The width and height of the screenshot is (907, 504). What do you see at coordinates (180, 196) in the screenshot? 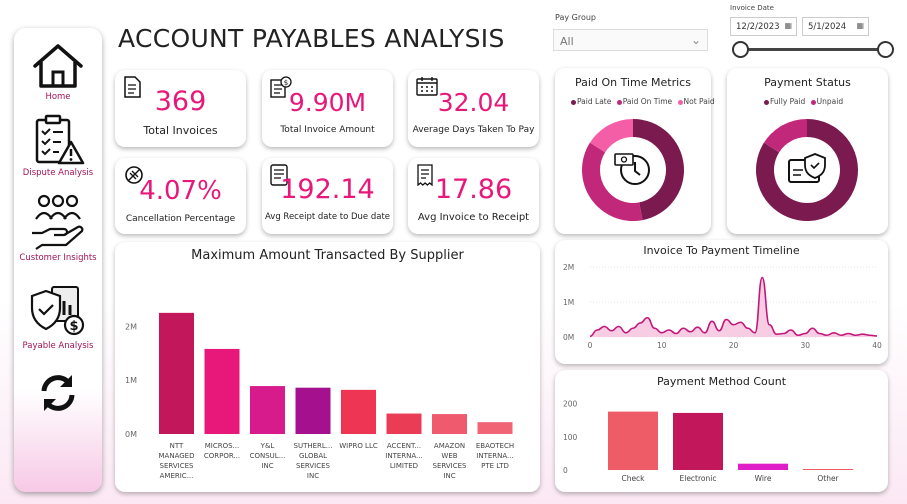
I see `kpi-card-cancellation-percentage: 4.07% Cancellation Percentage` at bounding box center [180, 196].